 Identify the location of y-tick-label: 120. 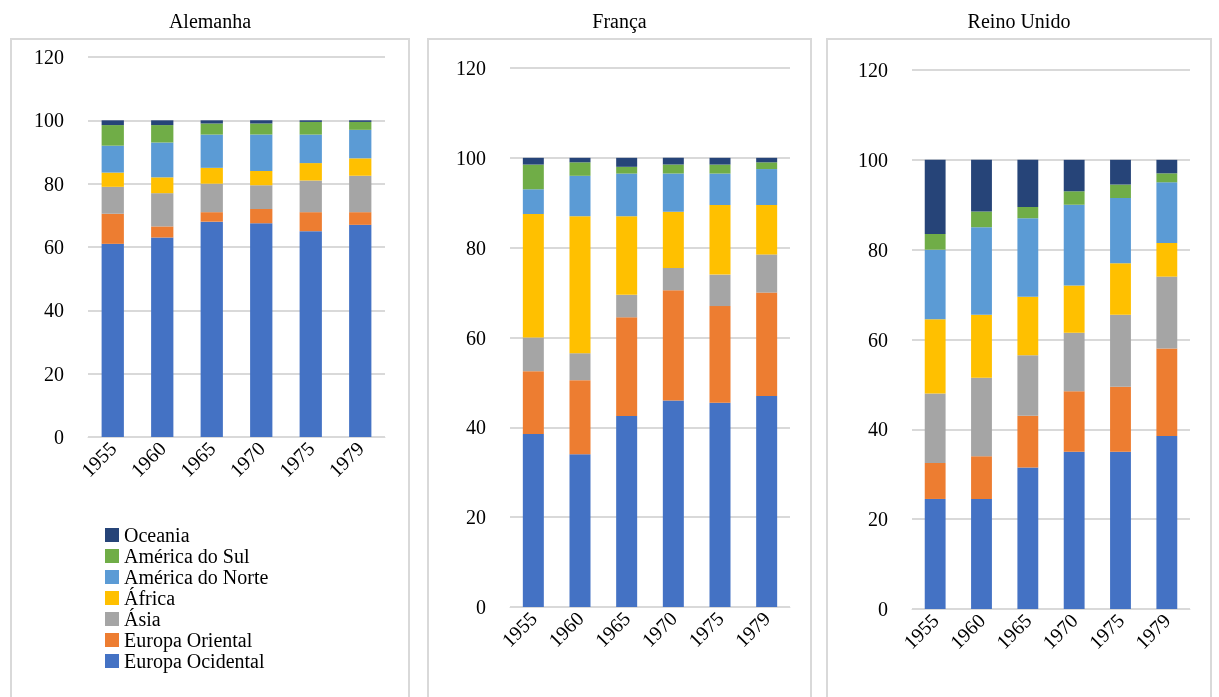
(873, 70).